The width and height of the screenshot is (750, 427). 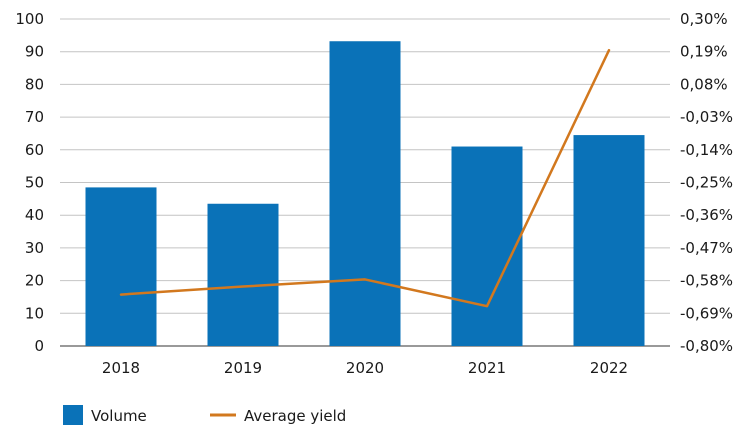 What do you see at coordinates (73, 415) in the screenshot?
I see `legend-swatch-volume` at bounding box center [73, 415].